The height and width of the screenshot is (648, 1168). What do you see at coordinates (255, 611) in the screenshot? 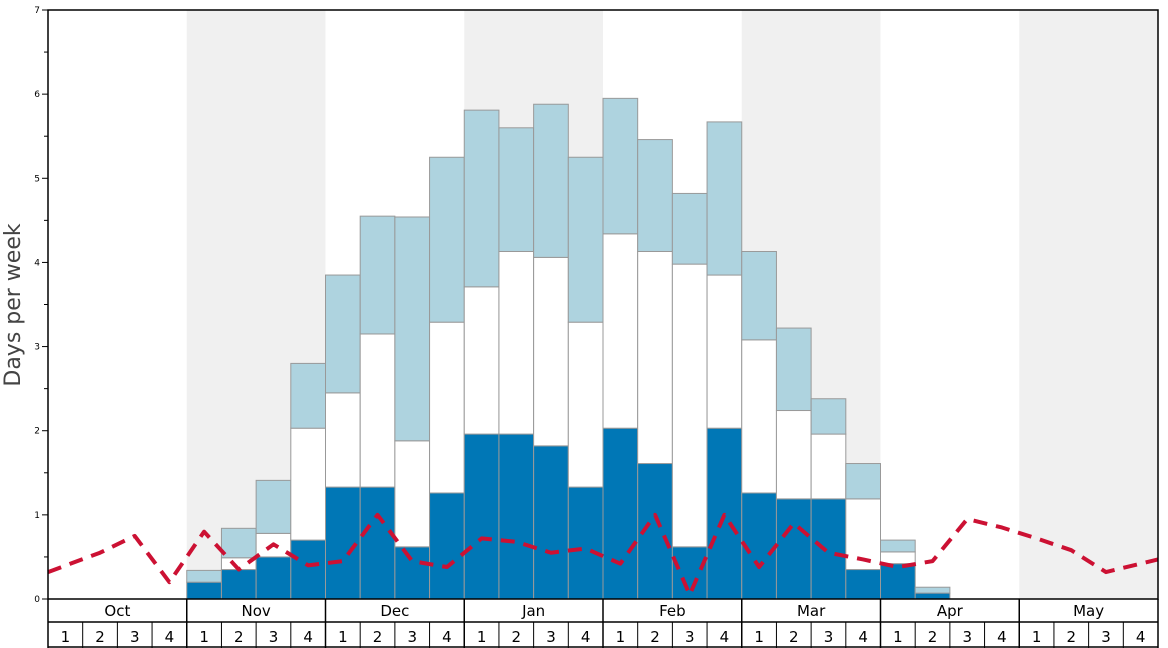
I see `month-label-nov: Nov` at bounding box center [255, 611].